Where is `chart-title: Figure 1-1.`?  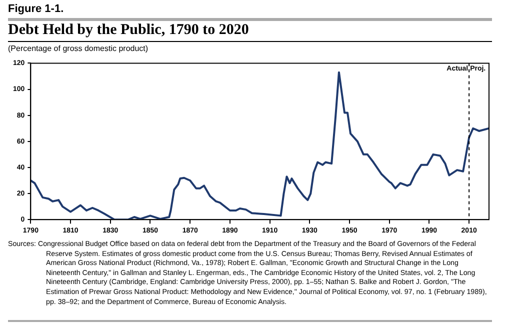
chart-title: Figure 1-1. is located at coordinates (36, 9).